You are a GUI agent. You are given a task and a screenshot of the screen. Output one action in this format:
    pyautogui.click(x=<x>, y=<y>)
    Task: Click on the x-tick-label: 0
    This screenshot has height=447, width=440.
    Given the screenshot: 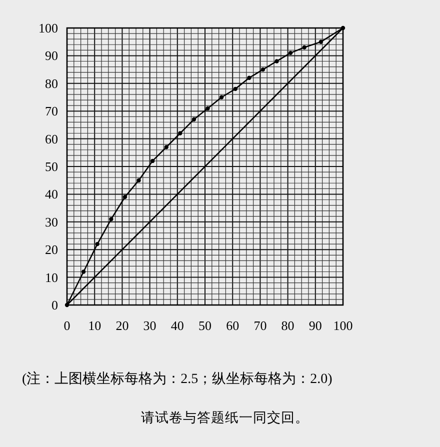 What is the action you would take?
    pyautogui.click(x=67, y=325)
    